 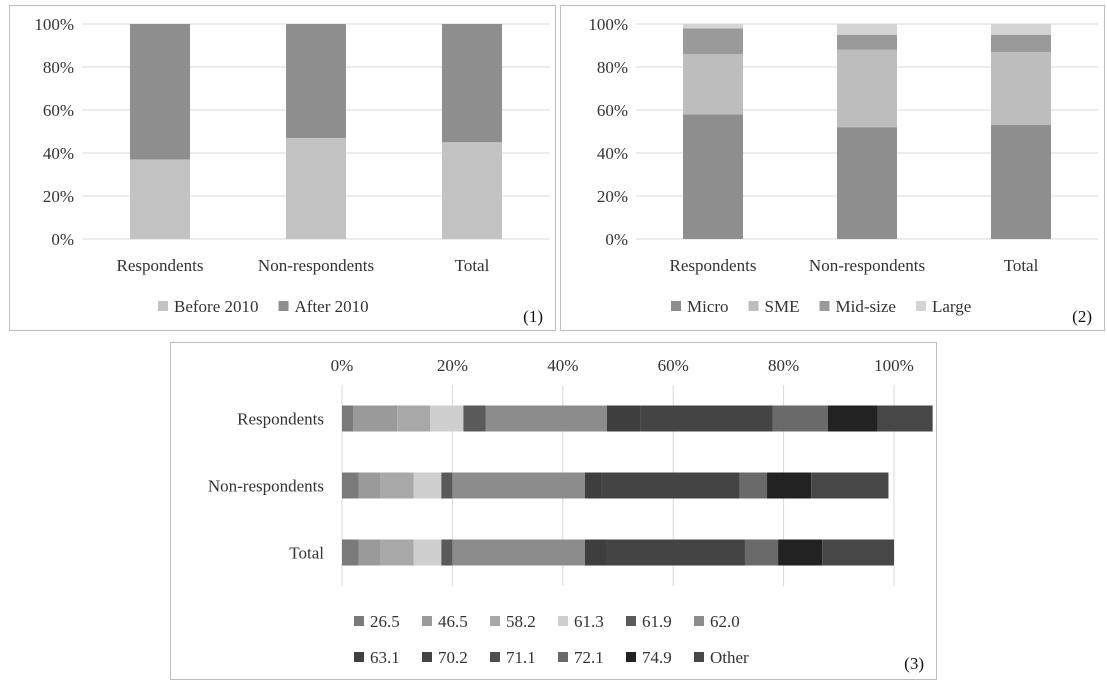 What do you see at coordinates (589, 621) in the screenshot?
I see `legend-label: 61.3` at bounding box center [589, 621].